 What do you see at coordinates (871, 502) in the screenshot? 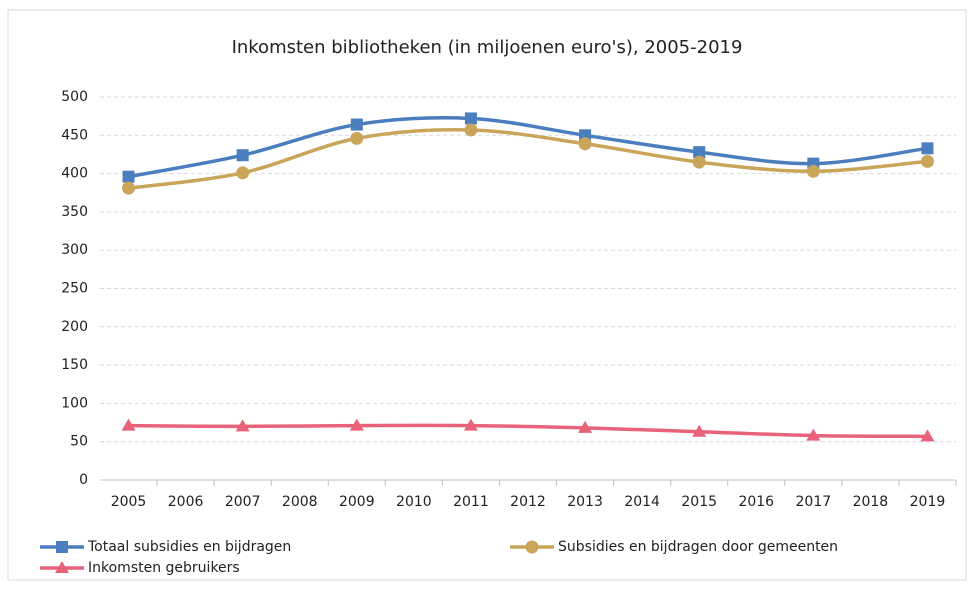
I see `x-tick-label: 2018` at bounding box center [871, 502].